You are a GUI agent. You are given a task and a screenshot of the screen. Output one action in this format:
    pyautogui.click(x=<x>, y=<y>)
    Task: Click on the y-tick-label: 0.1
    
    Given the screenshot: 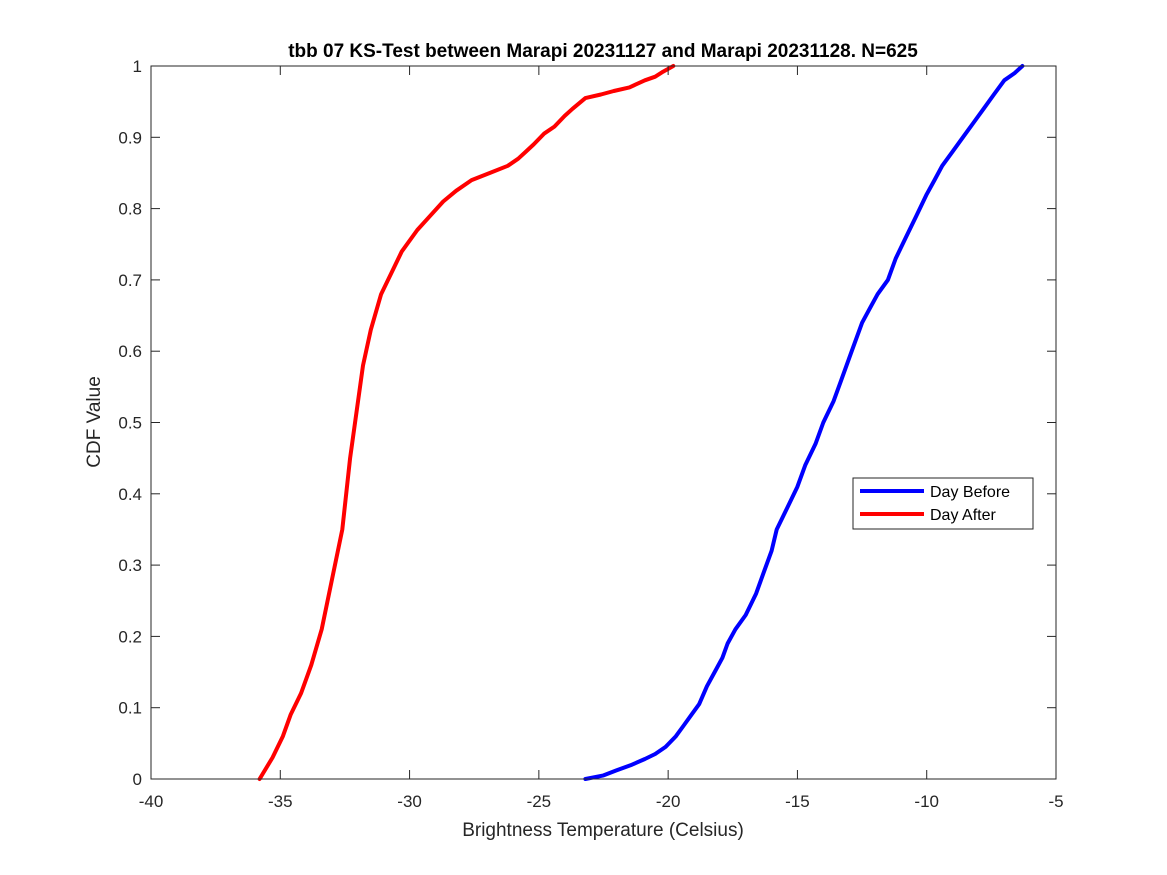 What is the action you would take?
    pyautogui.click(x=130, y=708)
    